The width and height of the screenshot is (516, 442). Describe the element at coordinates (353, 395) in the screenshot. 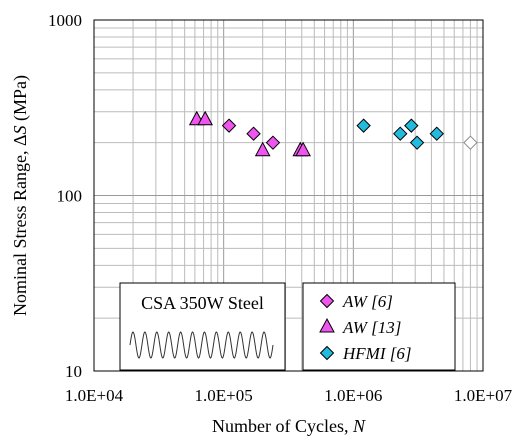

I see `x-tick-label: 1.0E+06` at that location.